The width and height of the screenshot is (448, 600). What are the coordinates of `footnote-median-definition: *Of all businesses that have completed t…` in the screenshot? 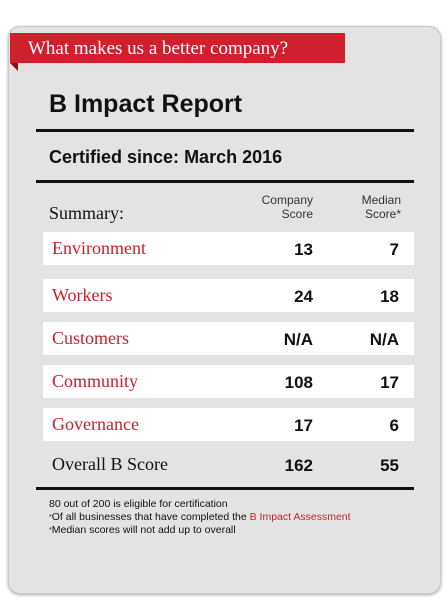 It's located at (200, 517).